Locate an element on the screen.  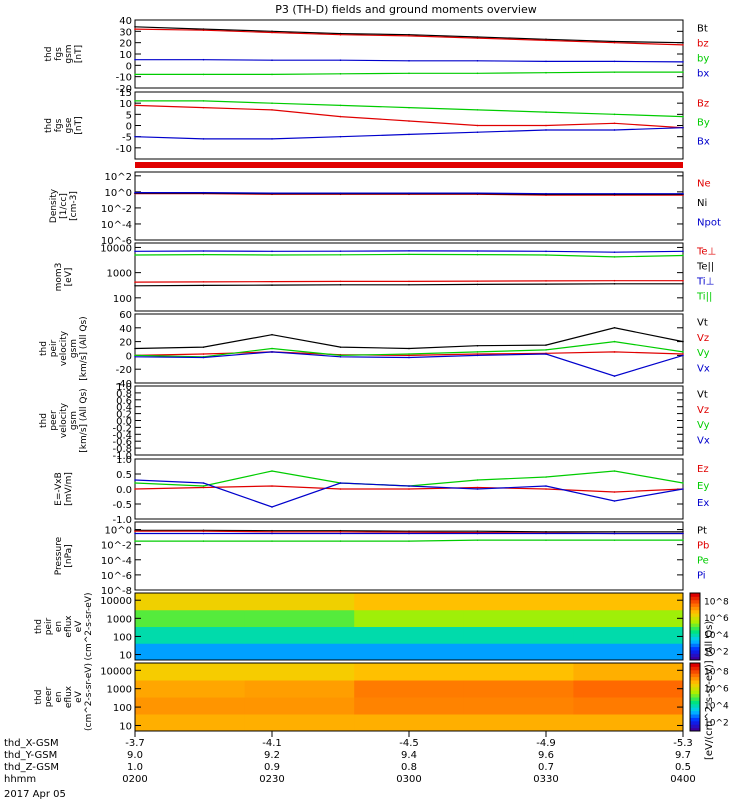
orbit-value: -4.1 is located at coordinates (272, 743).